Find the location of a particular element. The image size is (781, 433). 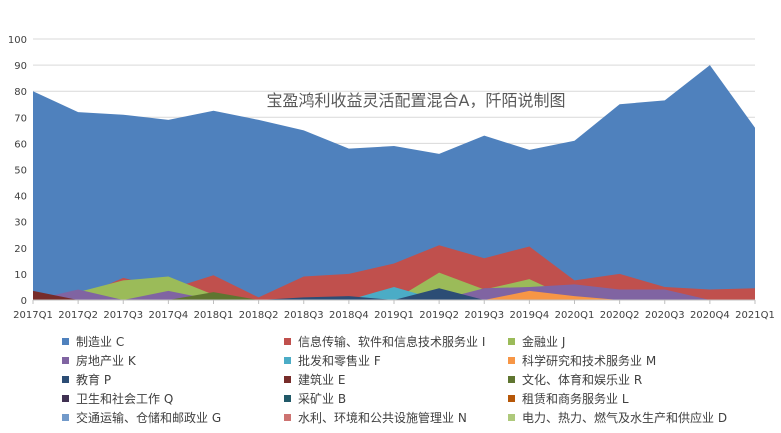

y-tick-label: 100 is located at coordinates (17, 40).